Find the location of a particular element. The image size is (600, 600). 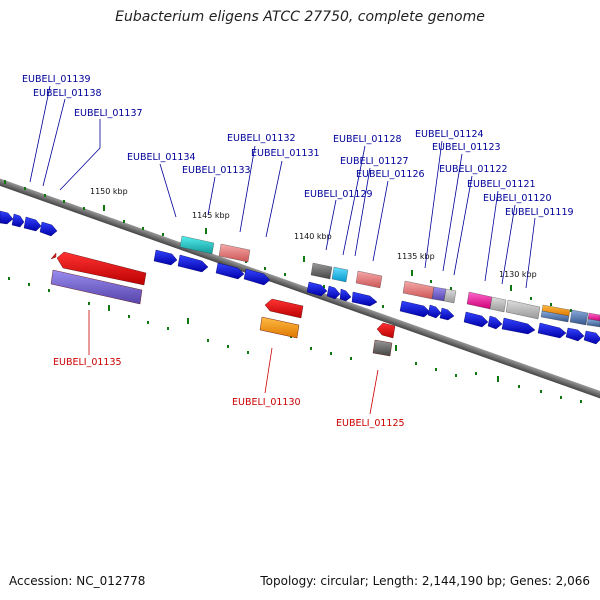

gene-label: EUBELI_01122 is located at coordinates (473, 169).